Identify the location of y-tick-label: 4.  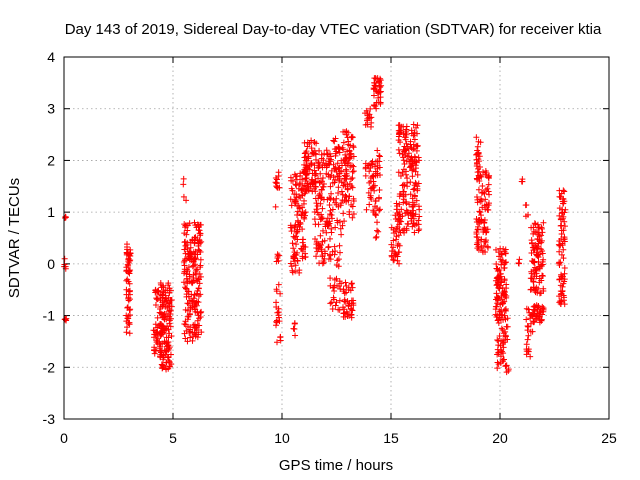
(51, 57).